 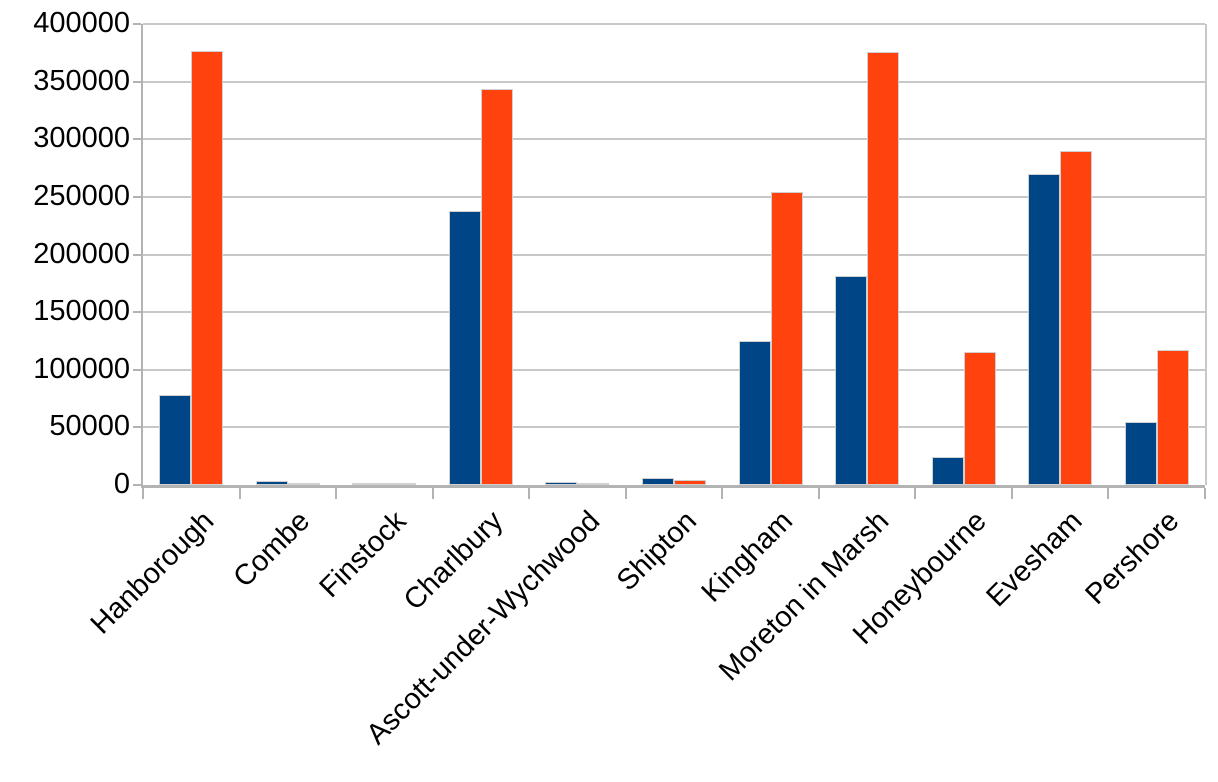 I want to click on bar-blue-moreton-in-marsh, so click(x=851, y=380).